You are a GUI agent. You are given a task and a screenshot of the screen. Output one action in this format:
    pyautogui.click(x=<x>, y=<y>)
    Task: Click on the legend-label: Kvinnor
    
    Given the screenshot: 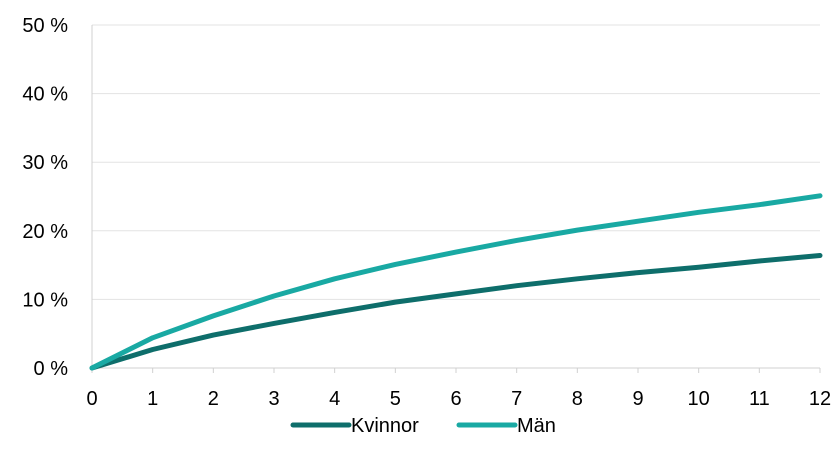 What is the action you would take?
    pyautogui.click(x=385, y=426)
    